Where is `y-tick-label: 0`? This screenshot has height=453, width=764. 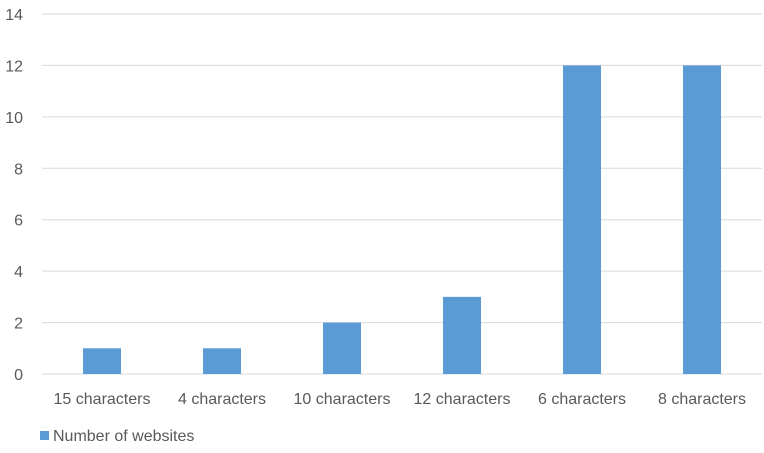 y-tick-label: 0 is located at coordinates (18, 375).